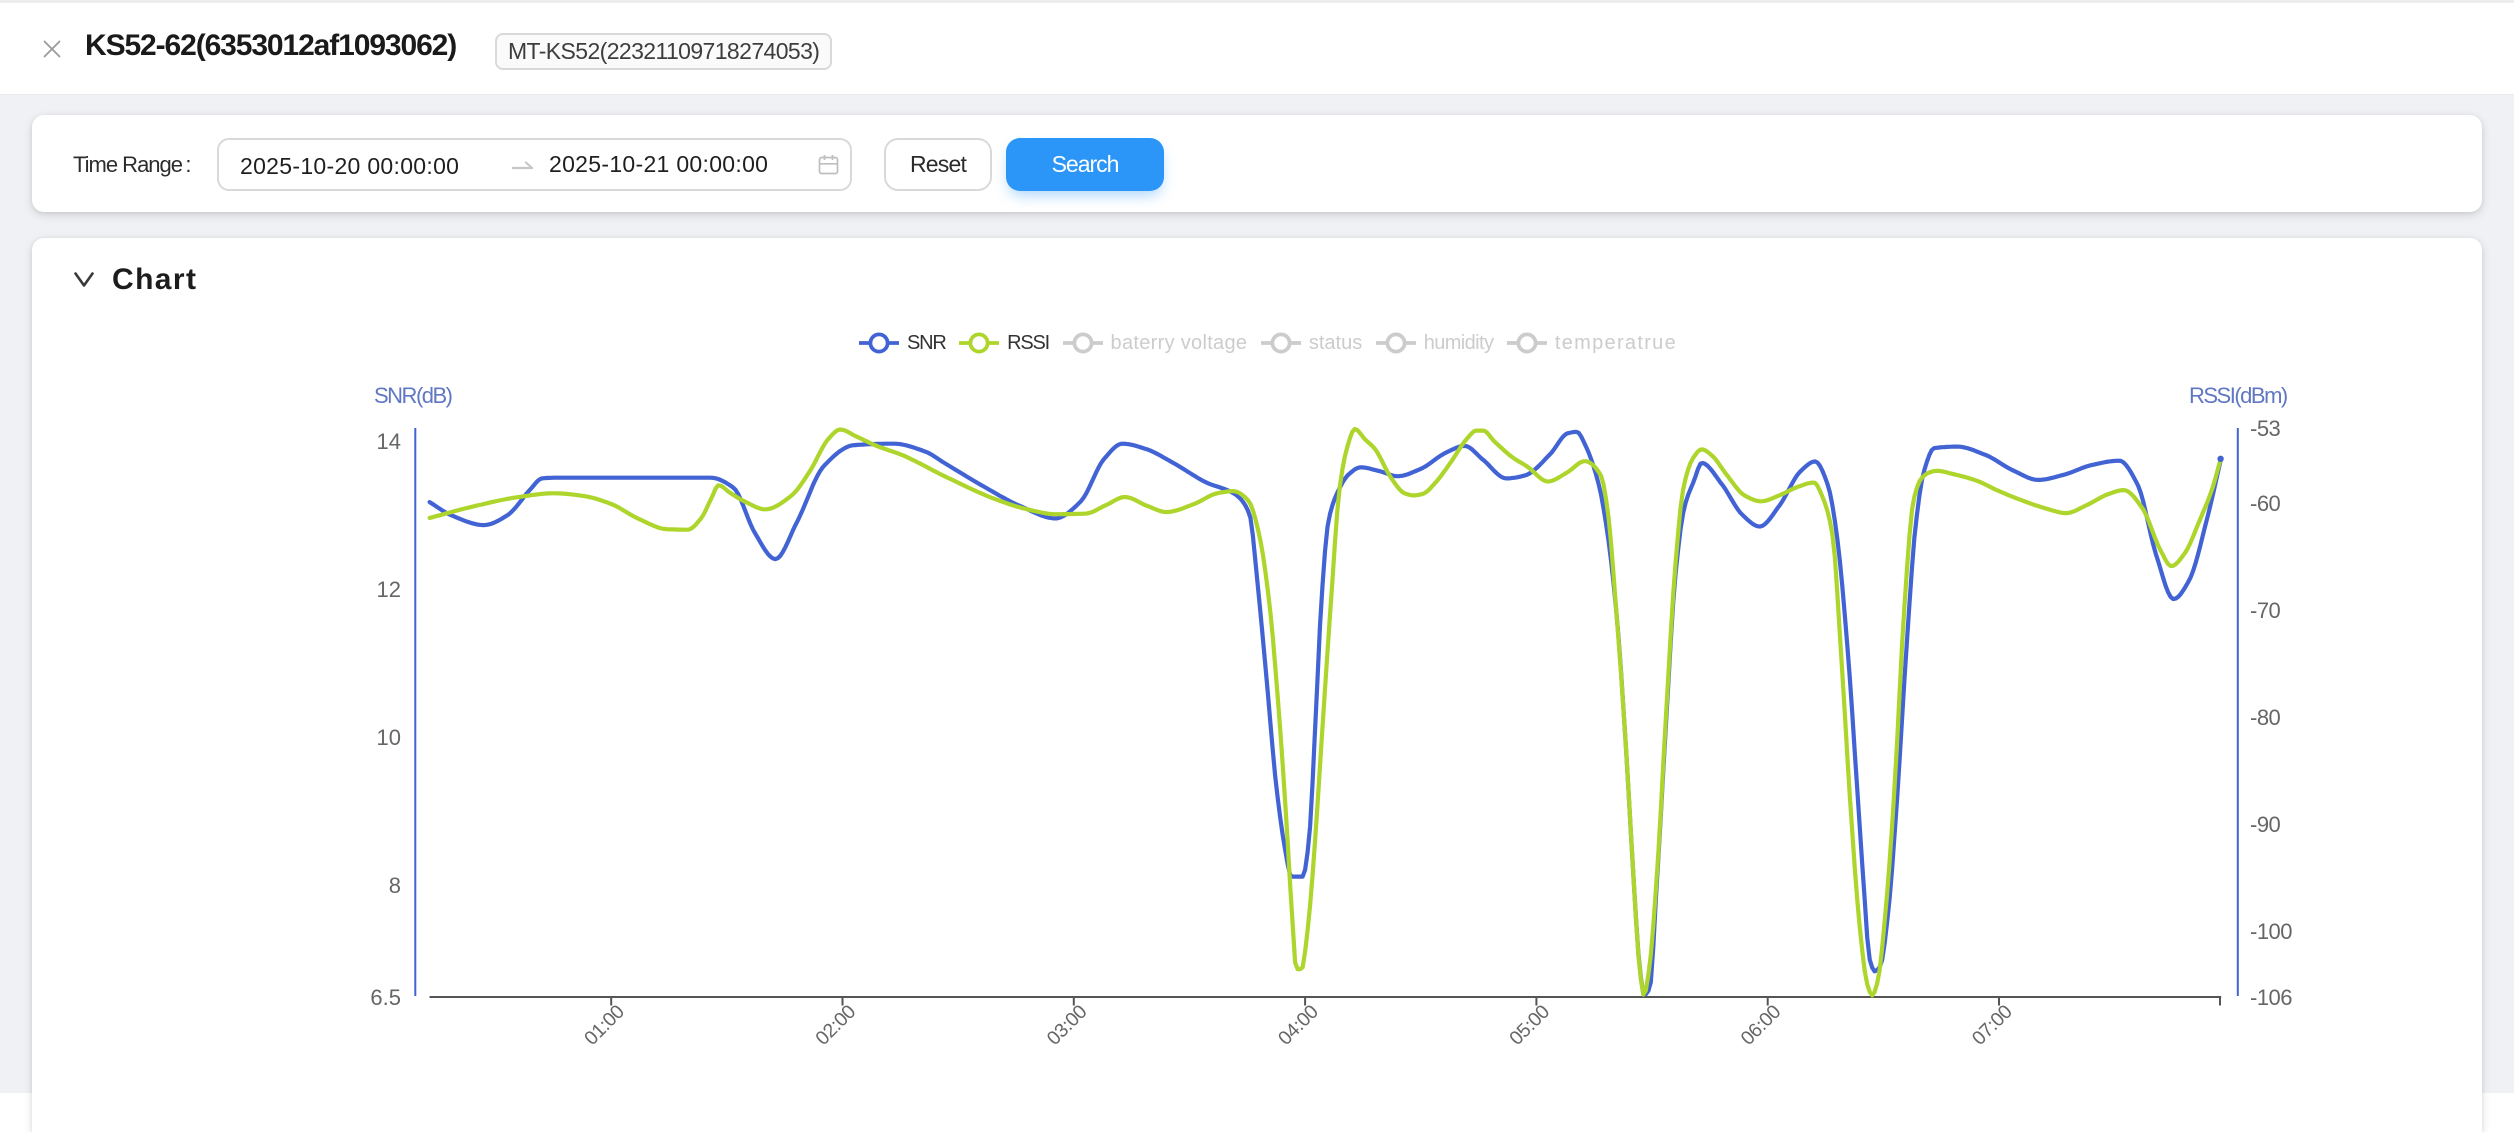  What do you see at coordinates (395, 885) in the screenshot?
I see `svg-text: 8` at bounding box center [395, 885].